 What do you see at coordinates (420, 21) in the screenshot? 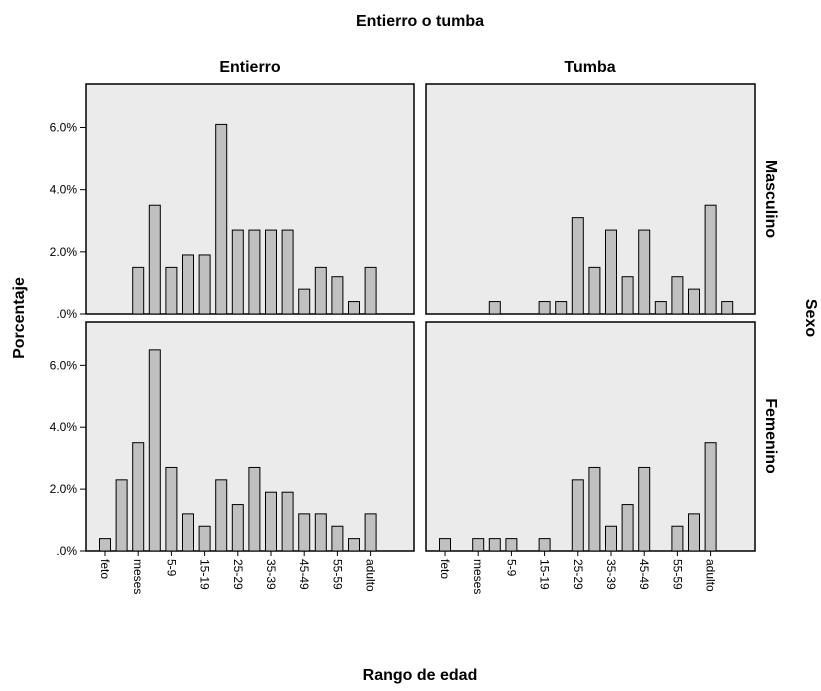
I see `chart-title: Entierro o tumba` at bounding box center [420, 21].